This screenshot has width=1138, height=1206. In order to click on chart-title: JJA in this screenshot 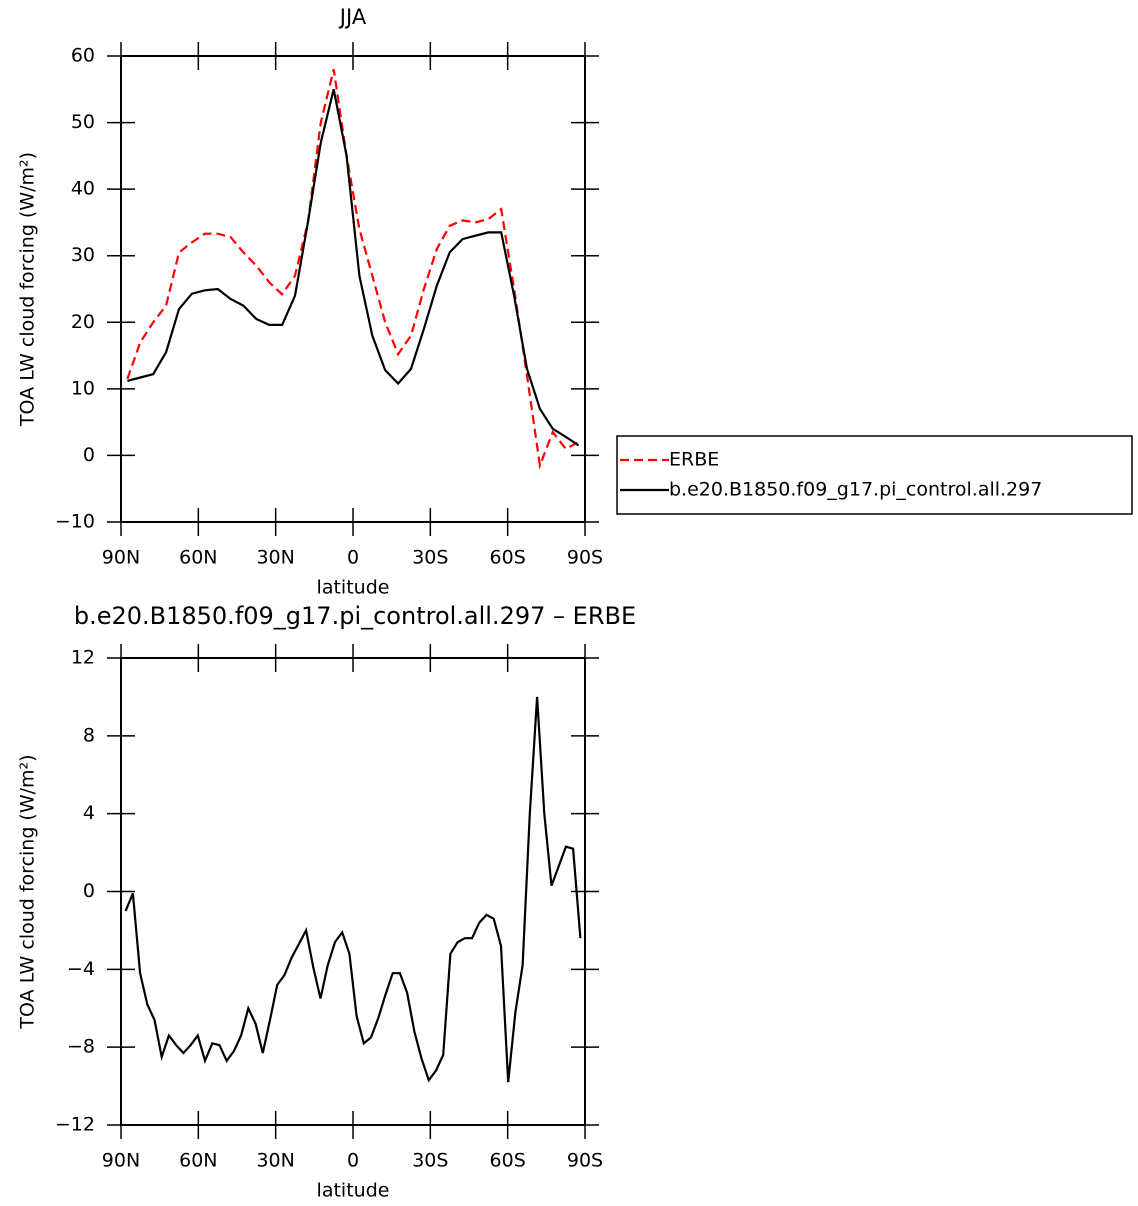, I will do `click(352, 17)`.